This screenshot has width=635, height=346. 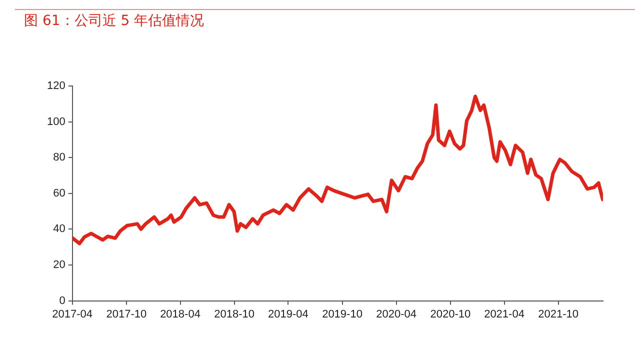 I want to click on x-tick-label: 2020-10, so click(x=450, y=314).